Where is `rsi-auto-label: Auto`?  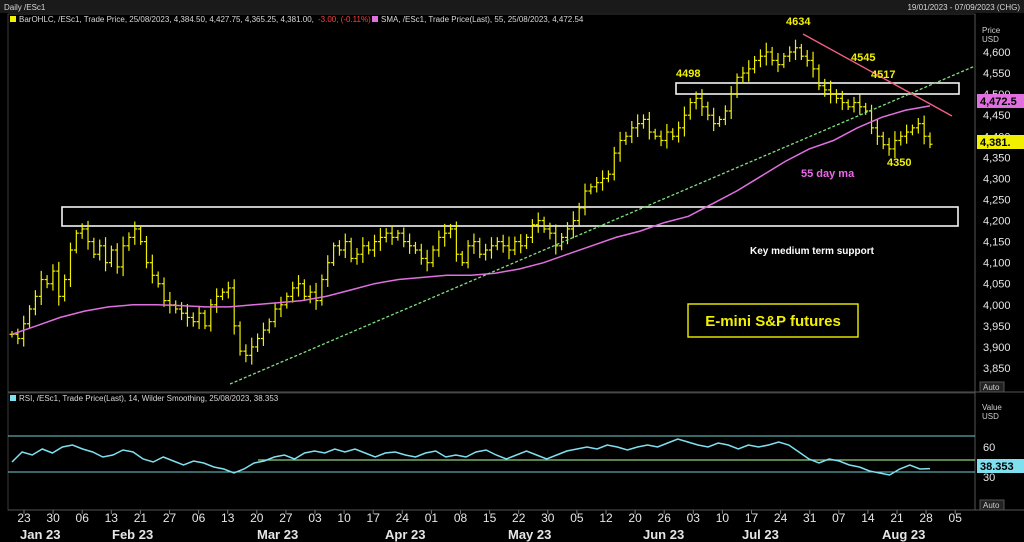 rsi-auto-label: Auto is located at coordinates (991, 505).